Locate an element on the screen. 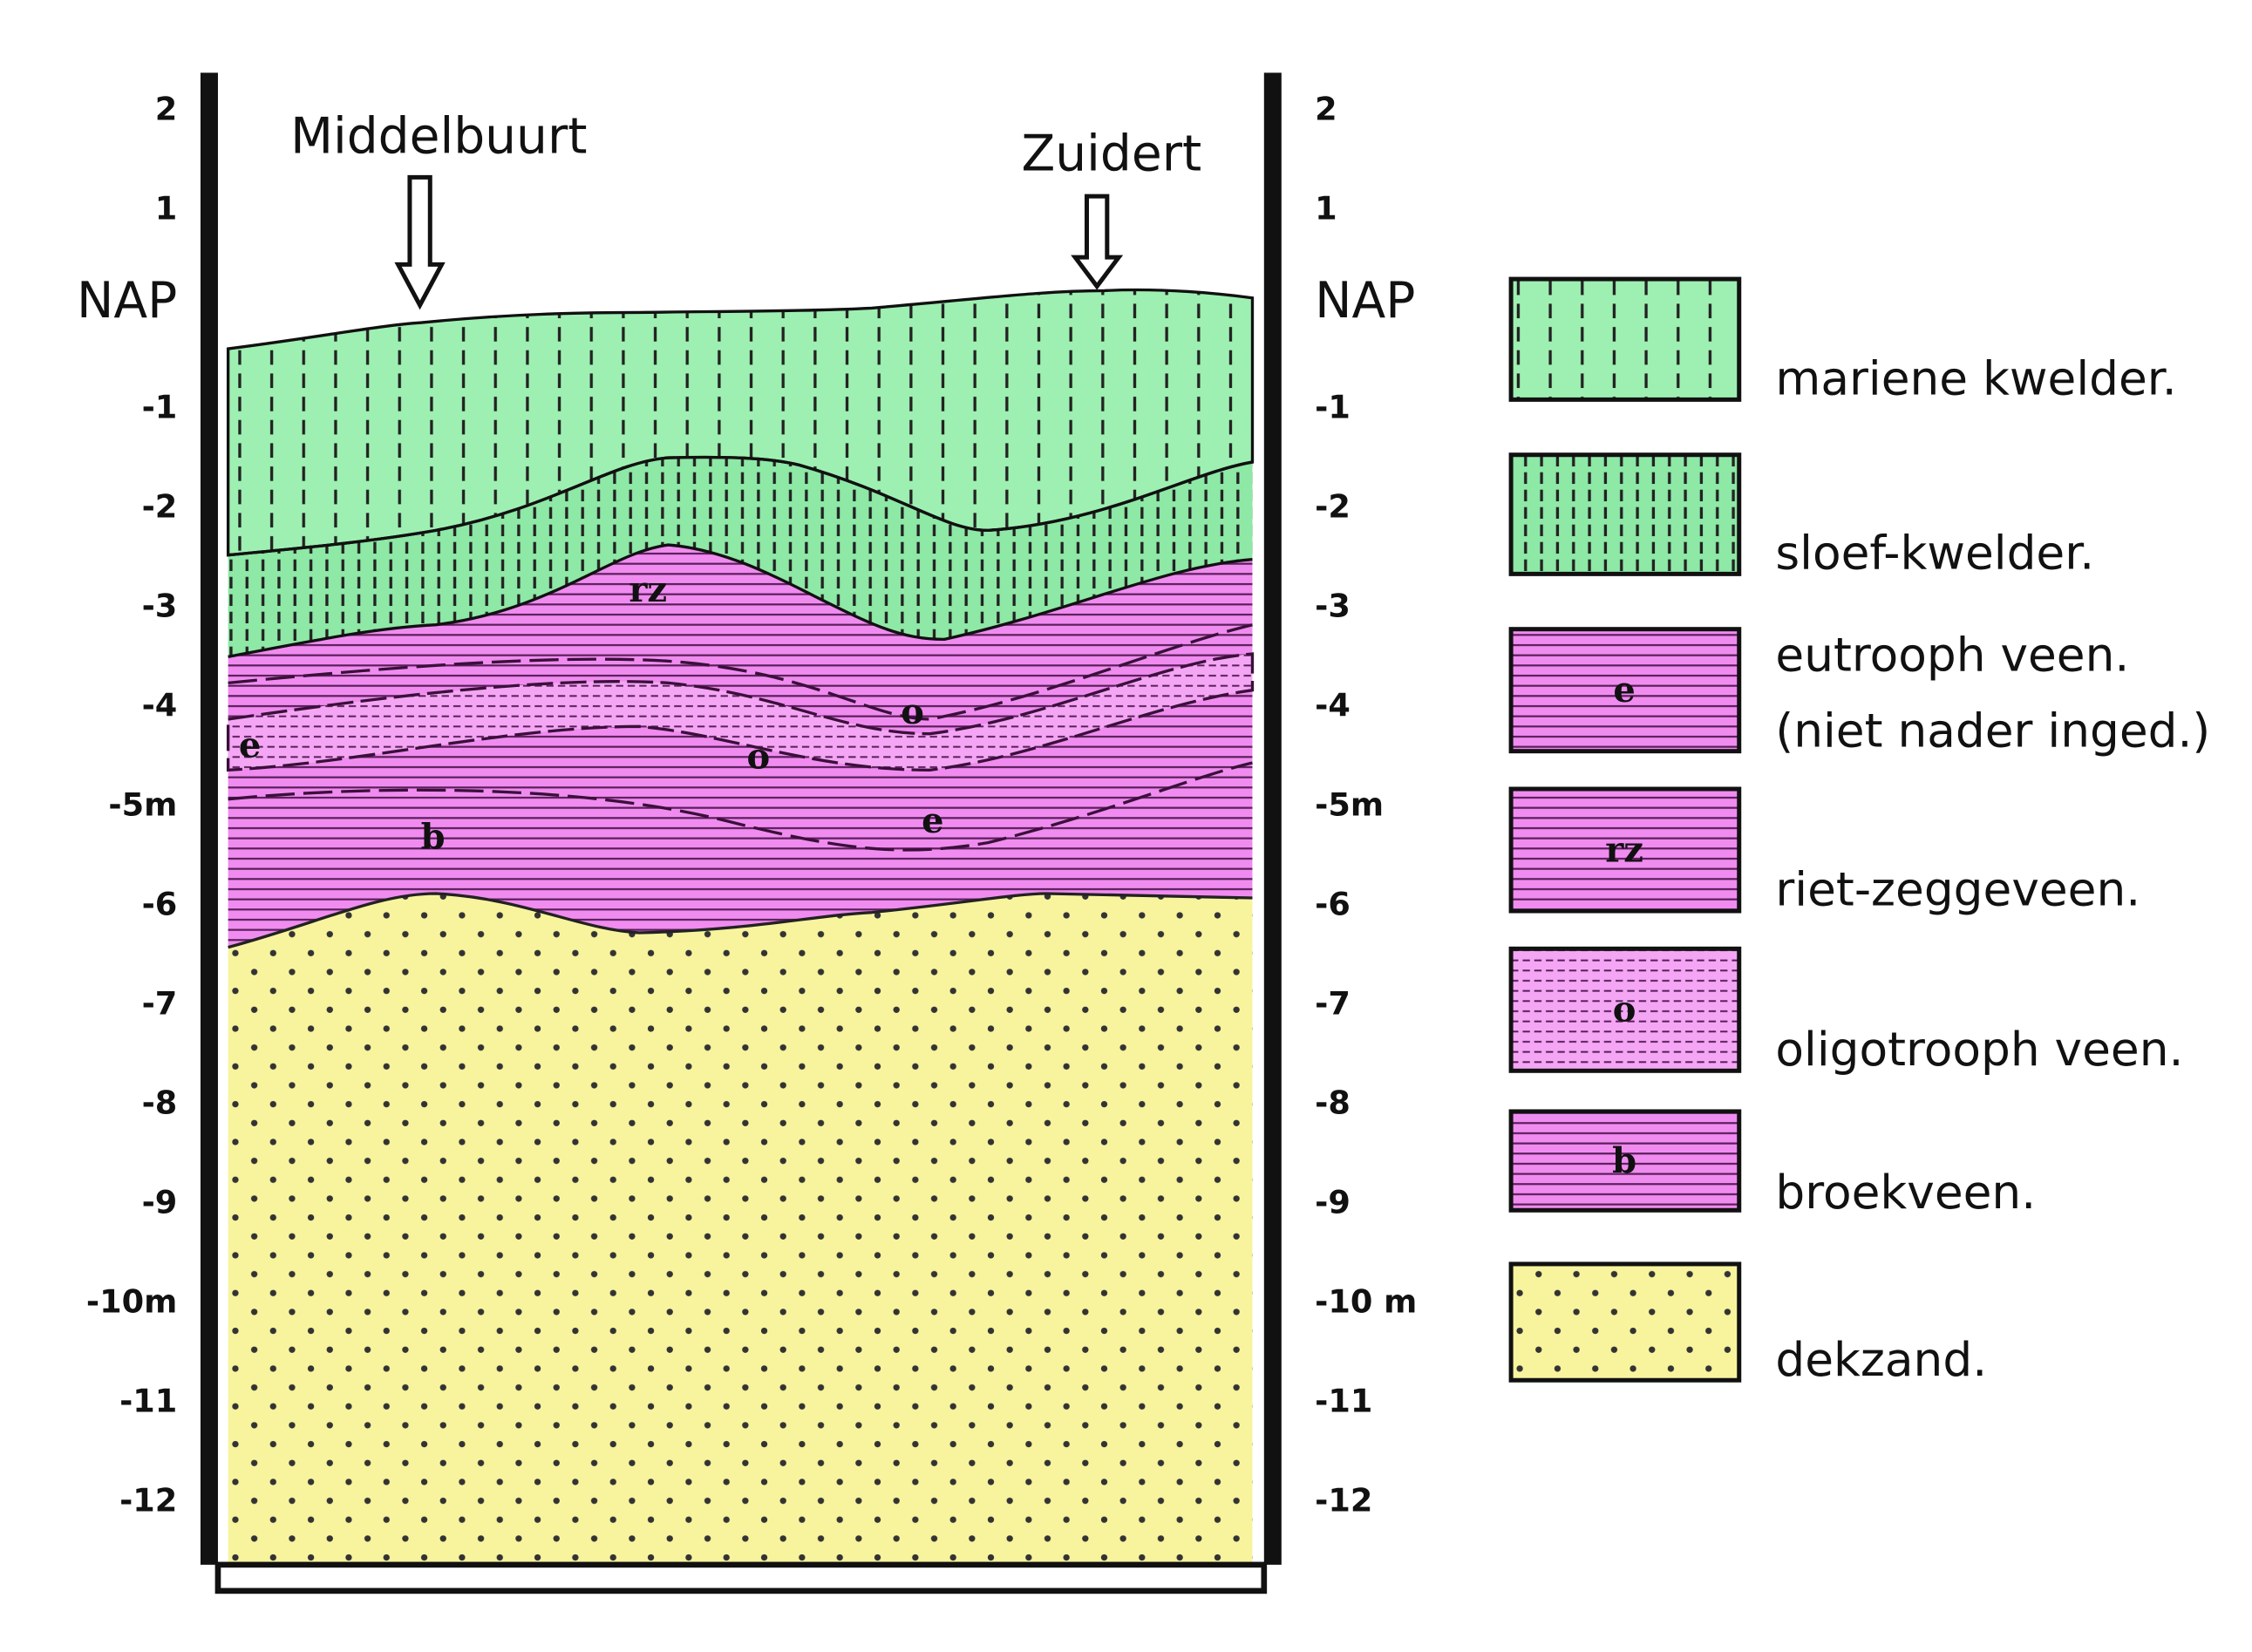 This screenshot has width=2252, height=1652. legend-label: dekzand. is located at coordinates (1881, 1360).